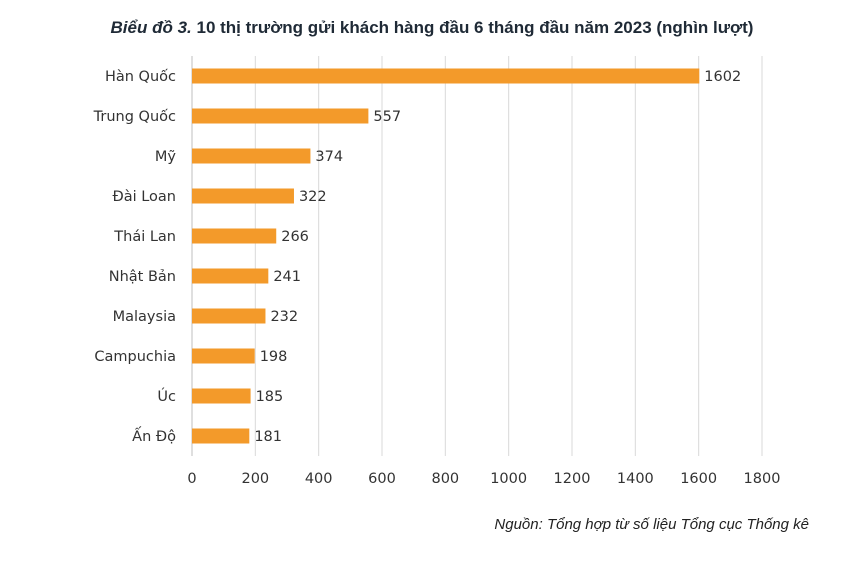  Describe the element at coordinates (722, 77) in the screenshot. I see `data-label: 1602` at that location.